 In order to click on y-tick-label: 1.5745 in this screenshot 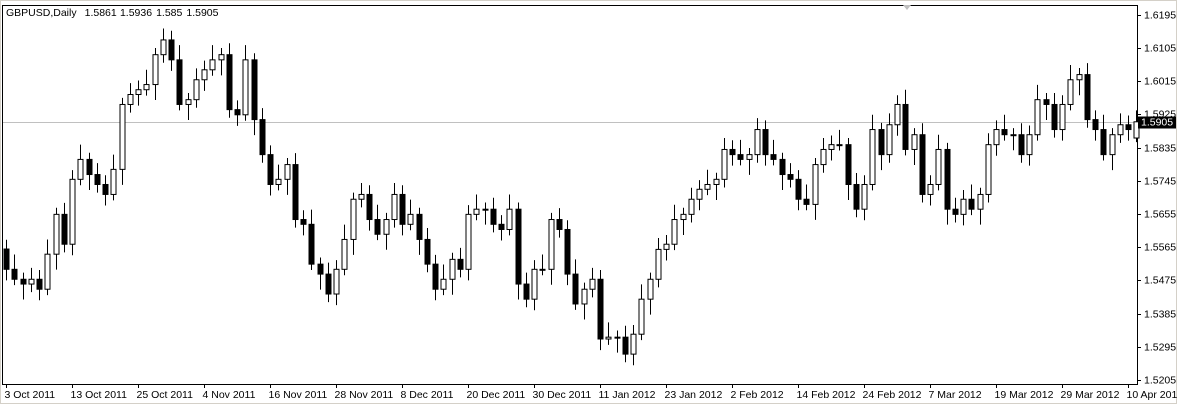, I will do `click(1160, 181)`.